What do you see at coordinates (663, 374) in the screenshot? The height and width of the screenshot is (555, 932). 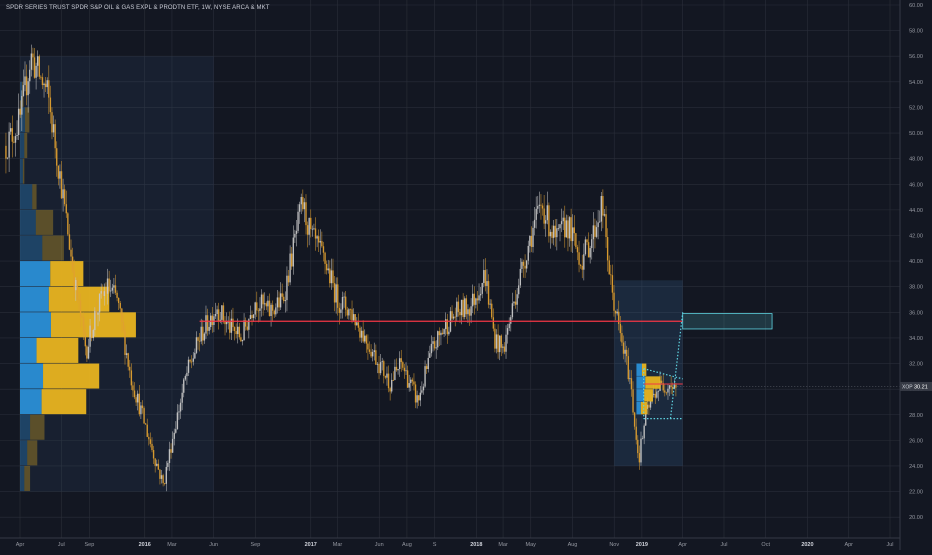 I see `channel-upper-line` at bounding box center [663, 374].